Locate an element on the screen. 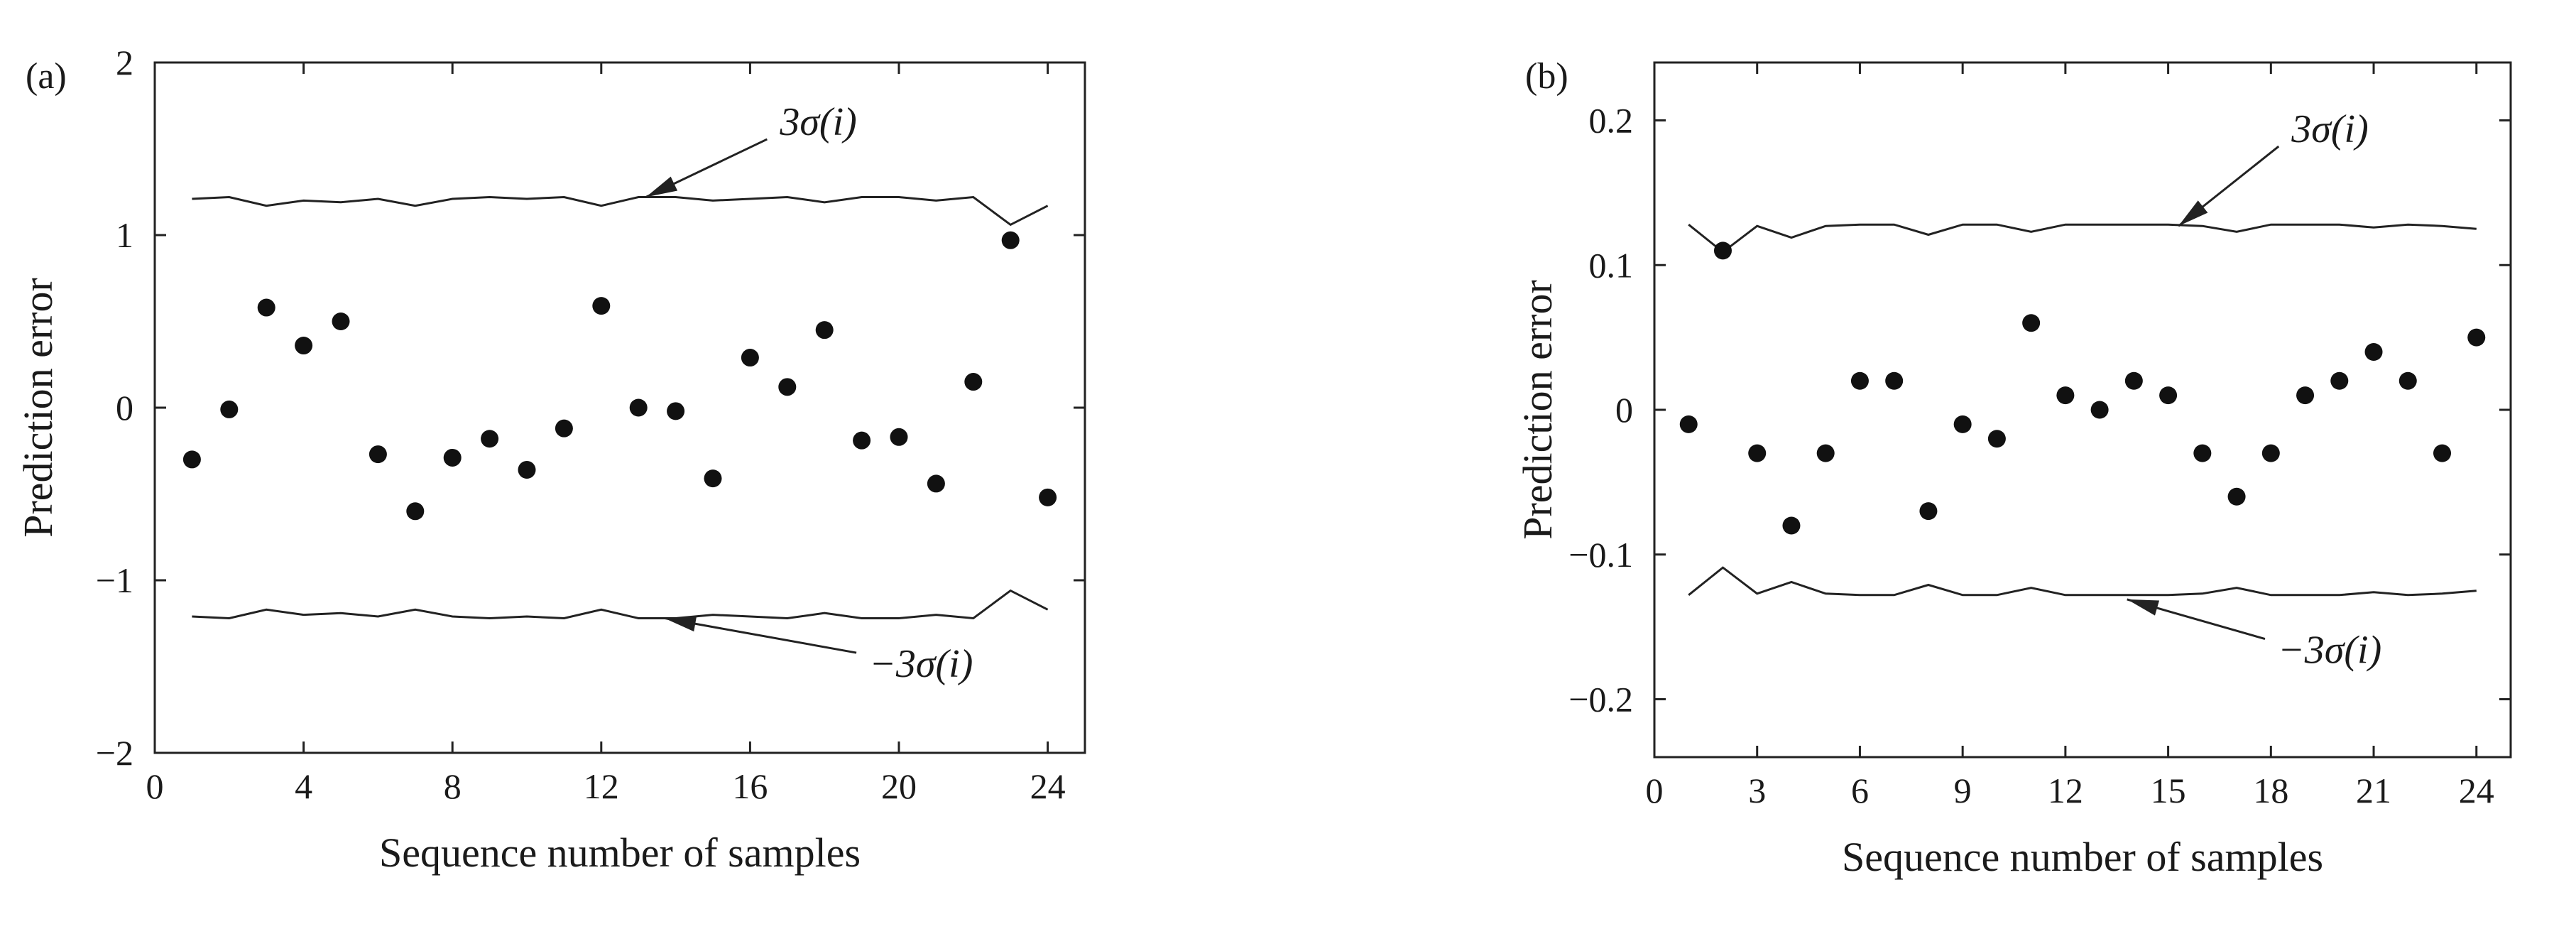  x-tick-label: 3 is located at coordinates (1757, 790).